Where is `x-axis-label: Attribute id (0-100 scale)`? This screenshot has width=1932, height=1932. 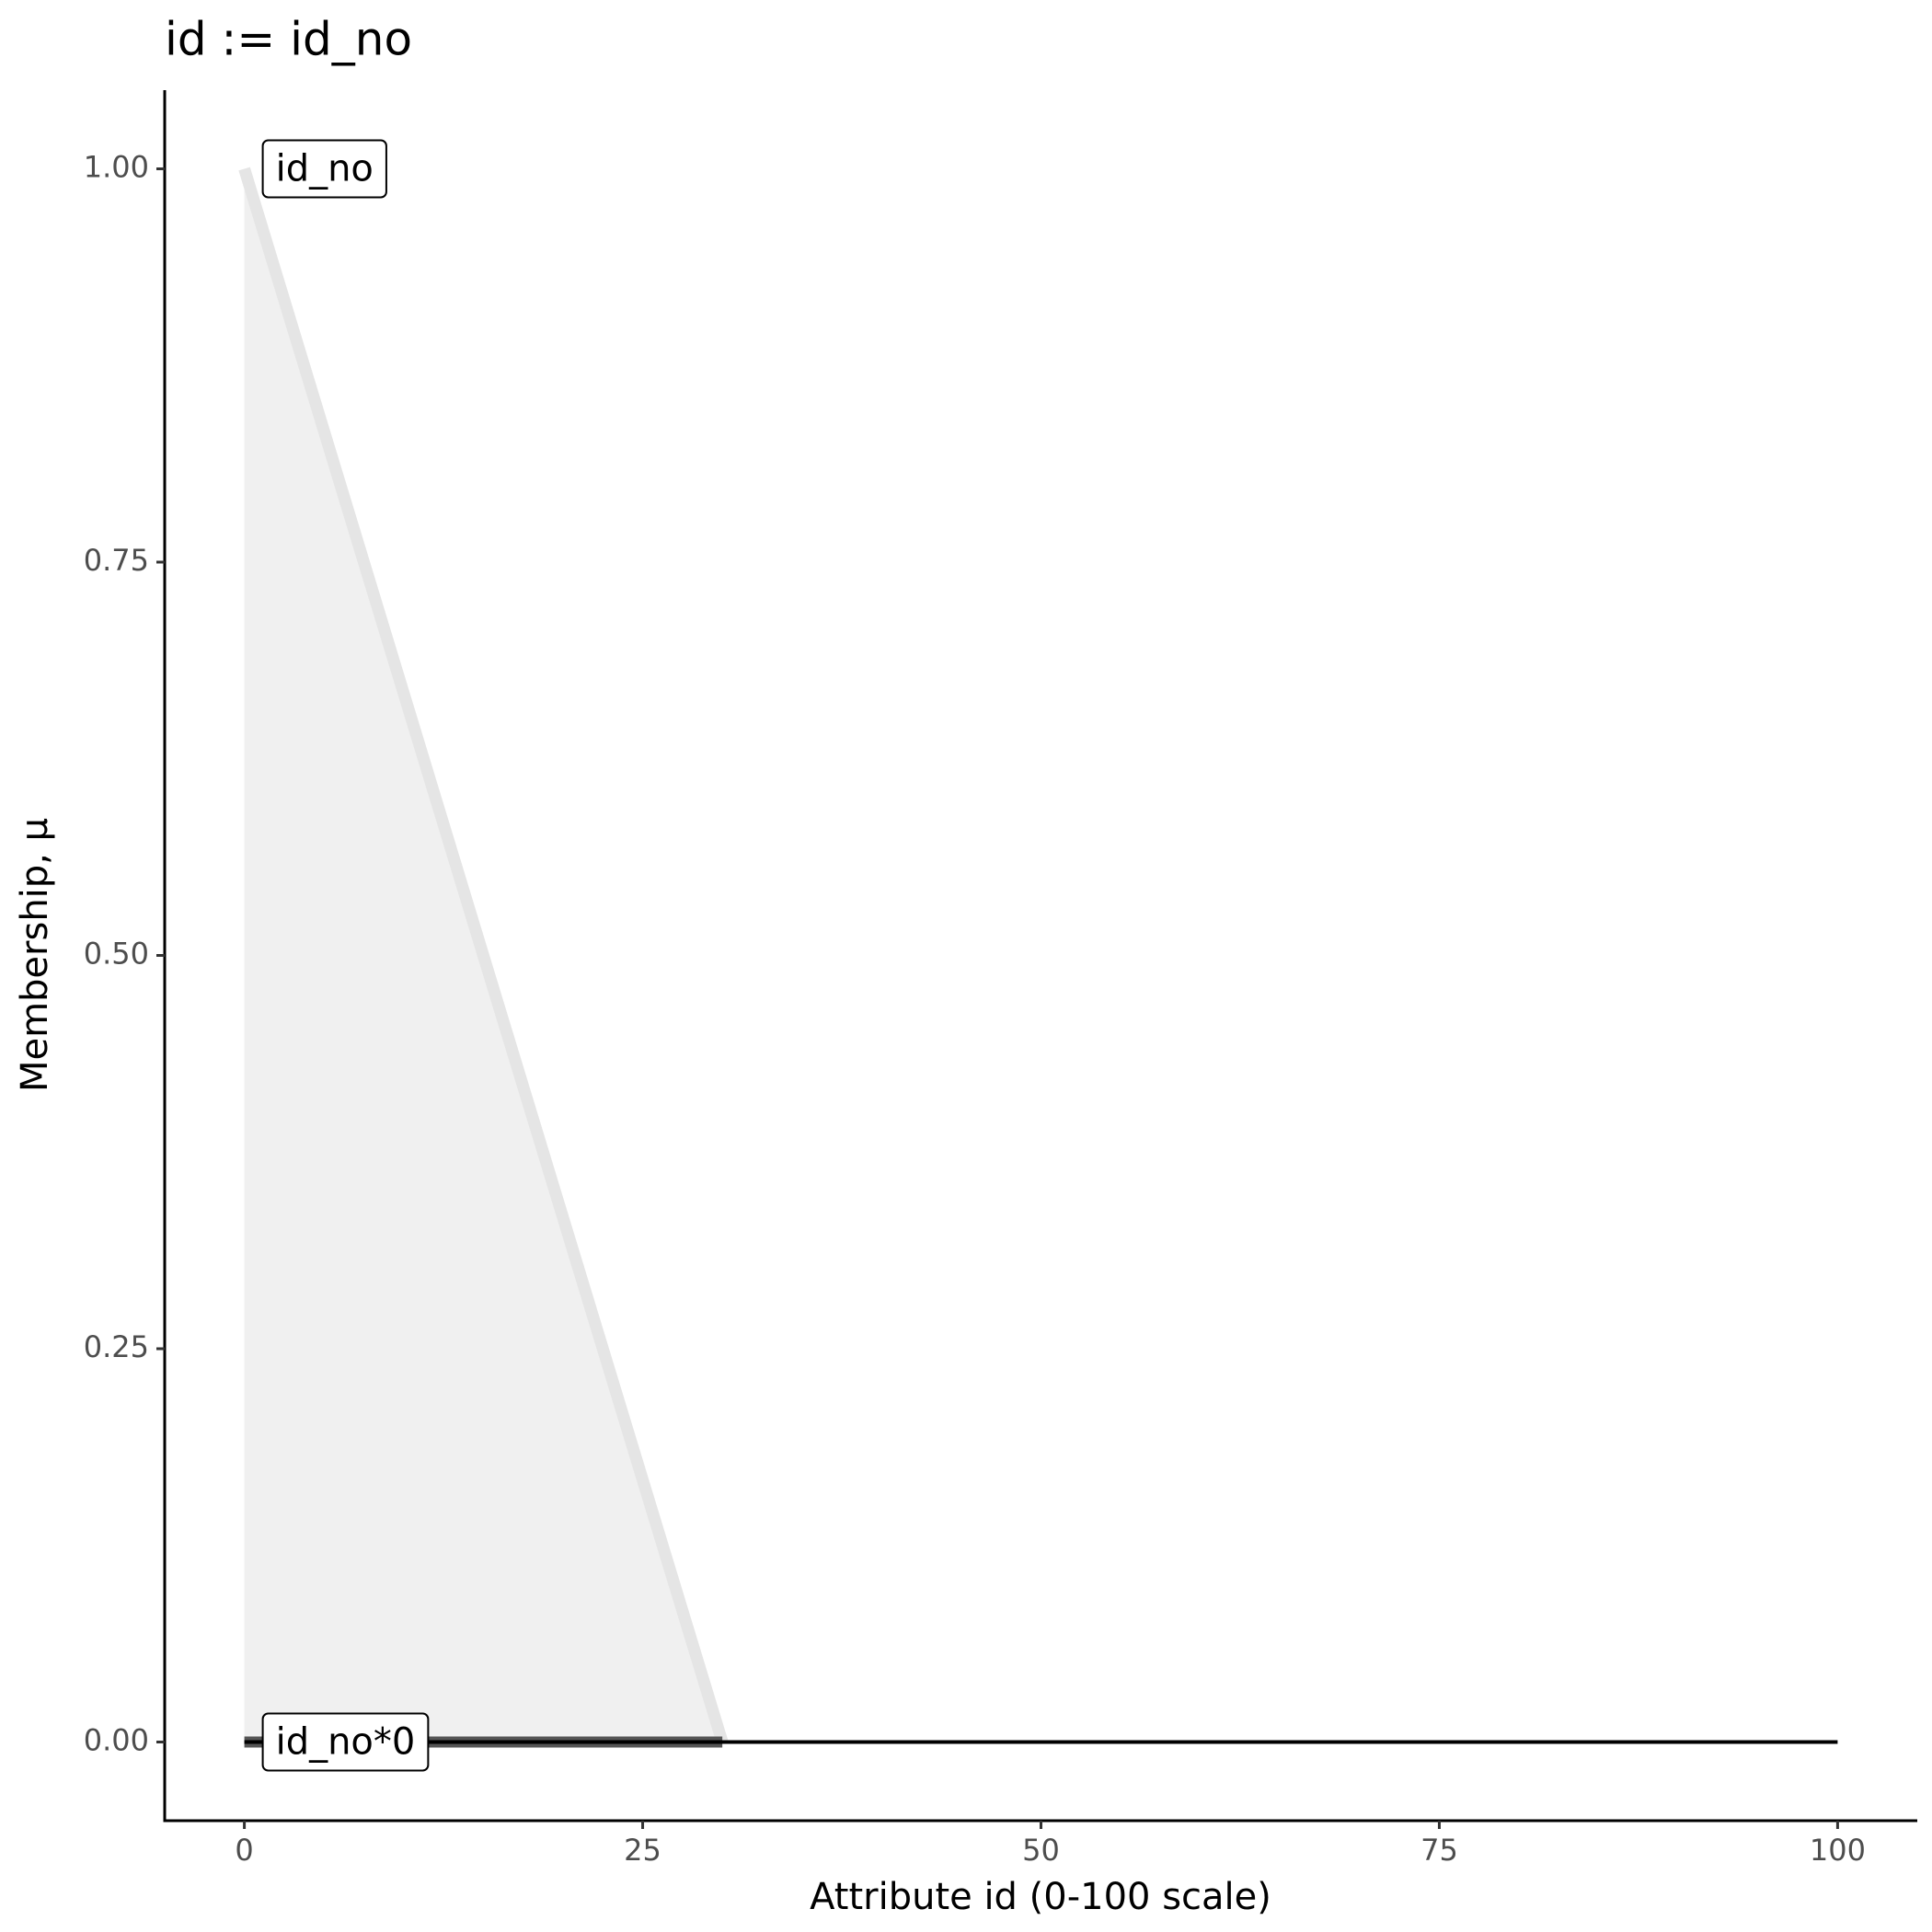 x-axis-label: Attribute id (0-100 scale) is located at coordinates (1040, 1897).